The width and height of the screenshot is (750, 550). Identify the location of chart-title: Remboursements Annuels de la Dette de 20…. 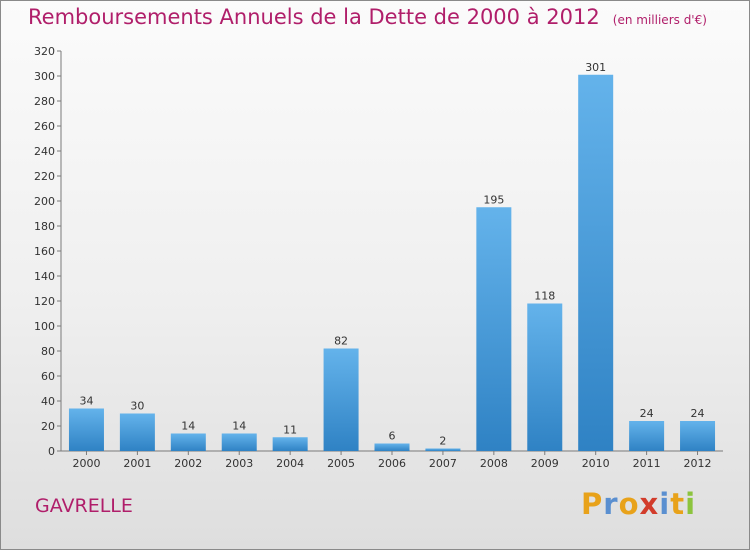
(314, 17).